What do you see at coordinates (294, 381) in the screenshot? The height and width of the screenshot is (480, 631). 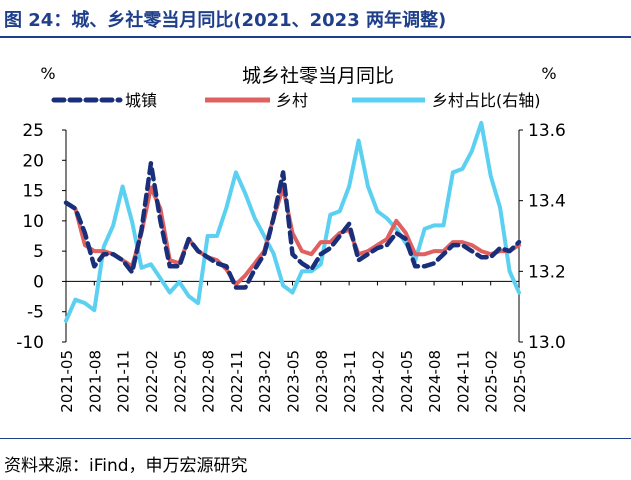 I see `x-tick-label: 2023-05` at bounding box center [294, 381].